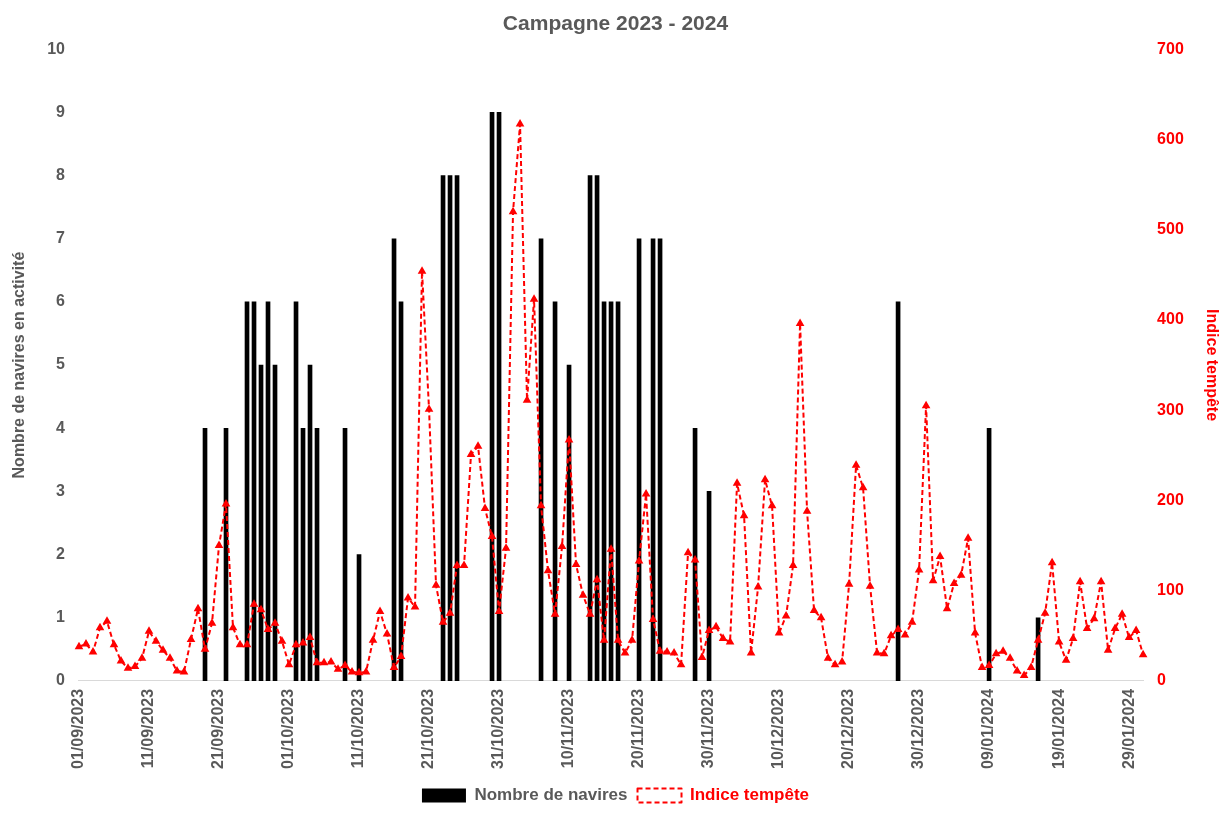 Image resolution: width=1231 pixels, height=816 pixels. Describe the element at coordinates (288, 728) in the screenshot. I see `x-tick-label: 01/10/2023` at that location.